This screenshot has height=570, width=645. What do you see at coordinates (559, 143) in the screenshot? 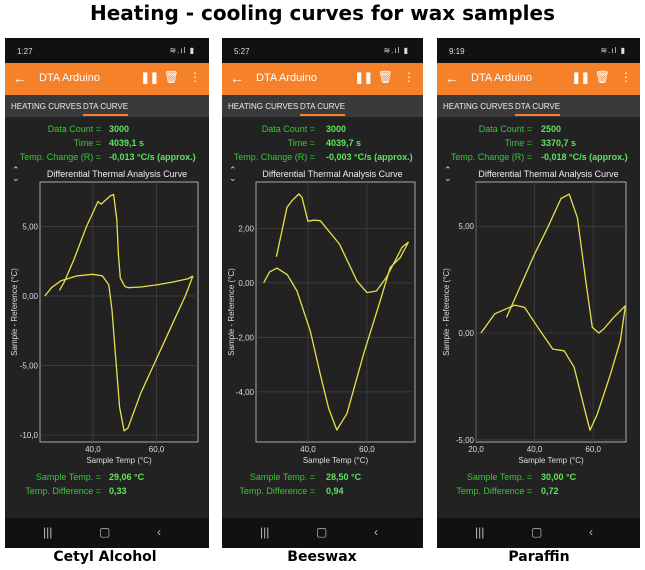
I see `time-value: 3370,7 s` at bounding box center [559, 143].